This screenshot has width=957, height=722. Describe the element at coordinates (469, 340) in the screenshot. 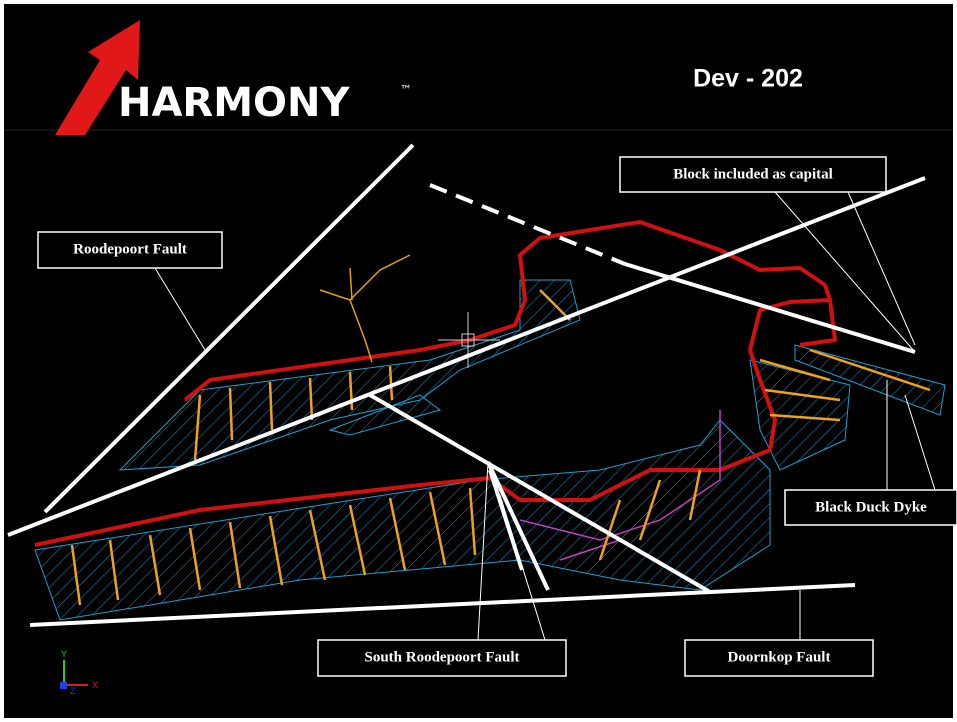

I see `crosshair` at that location.